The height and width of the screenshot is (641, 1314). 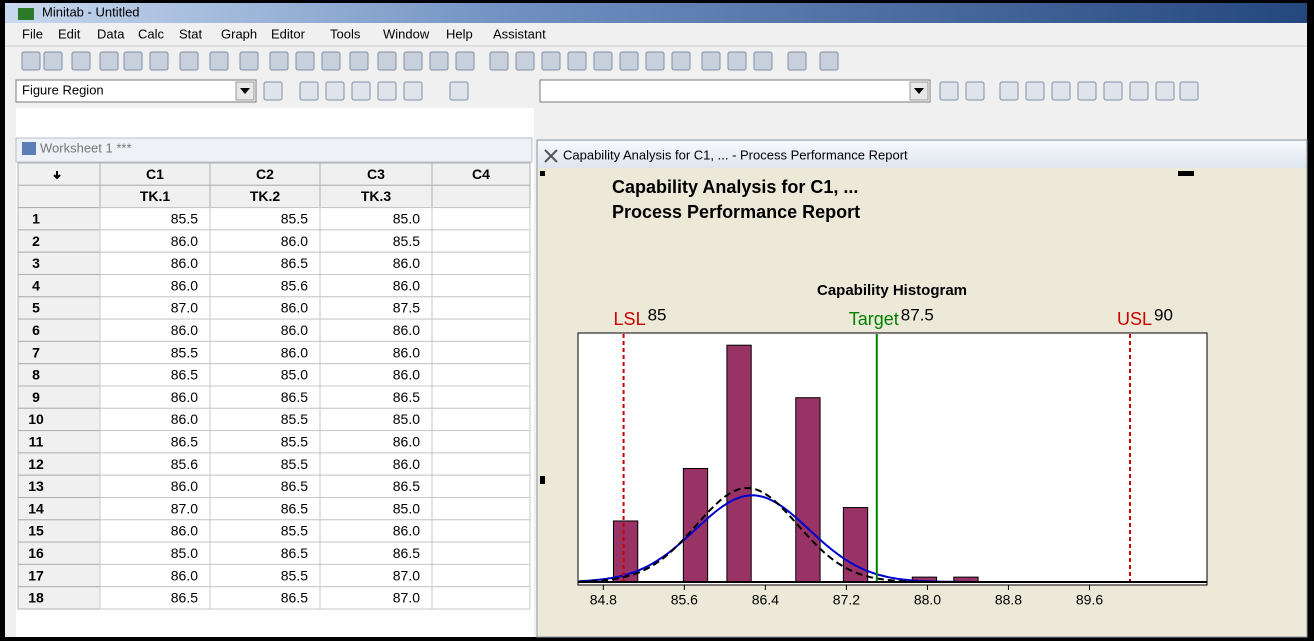 I want to click on spec-label: USL, so click(x=1134, y=319).